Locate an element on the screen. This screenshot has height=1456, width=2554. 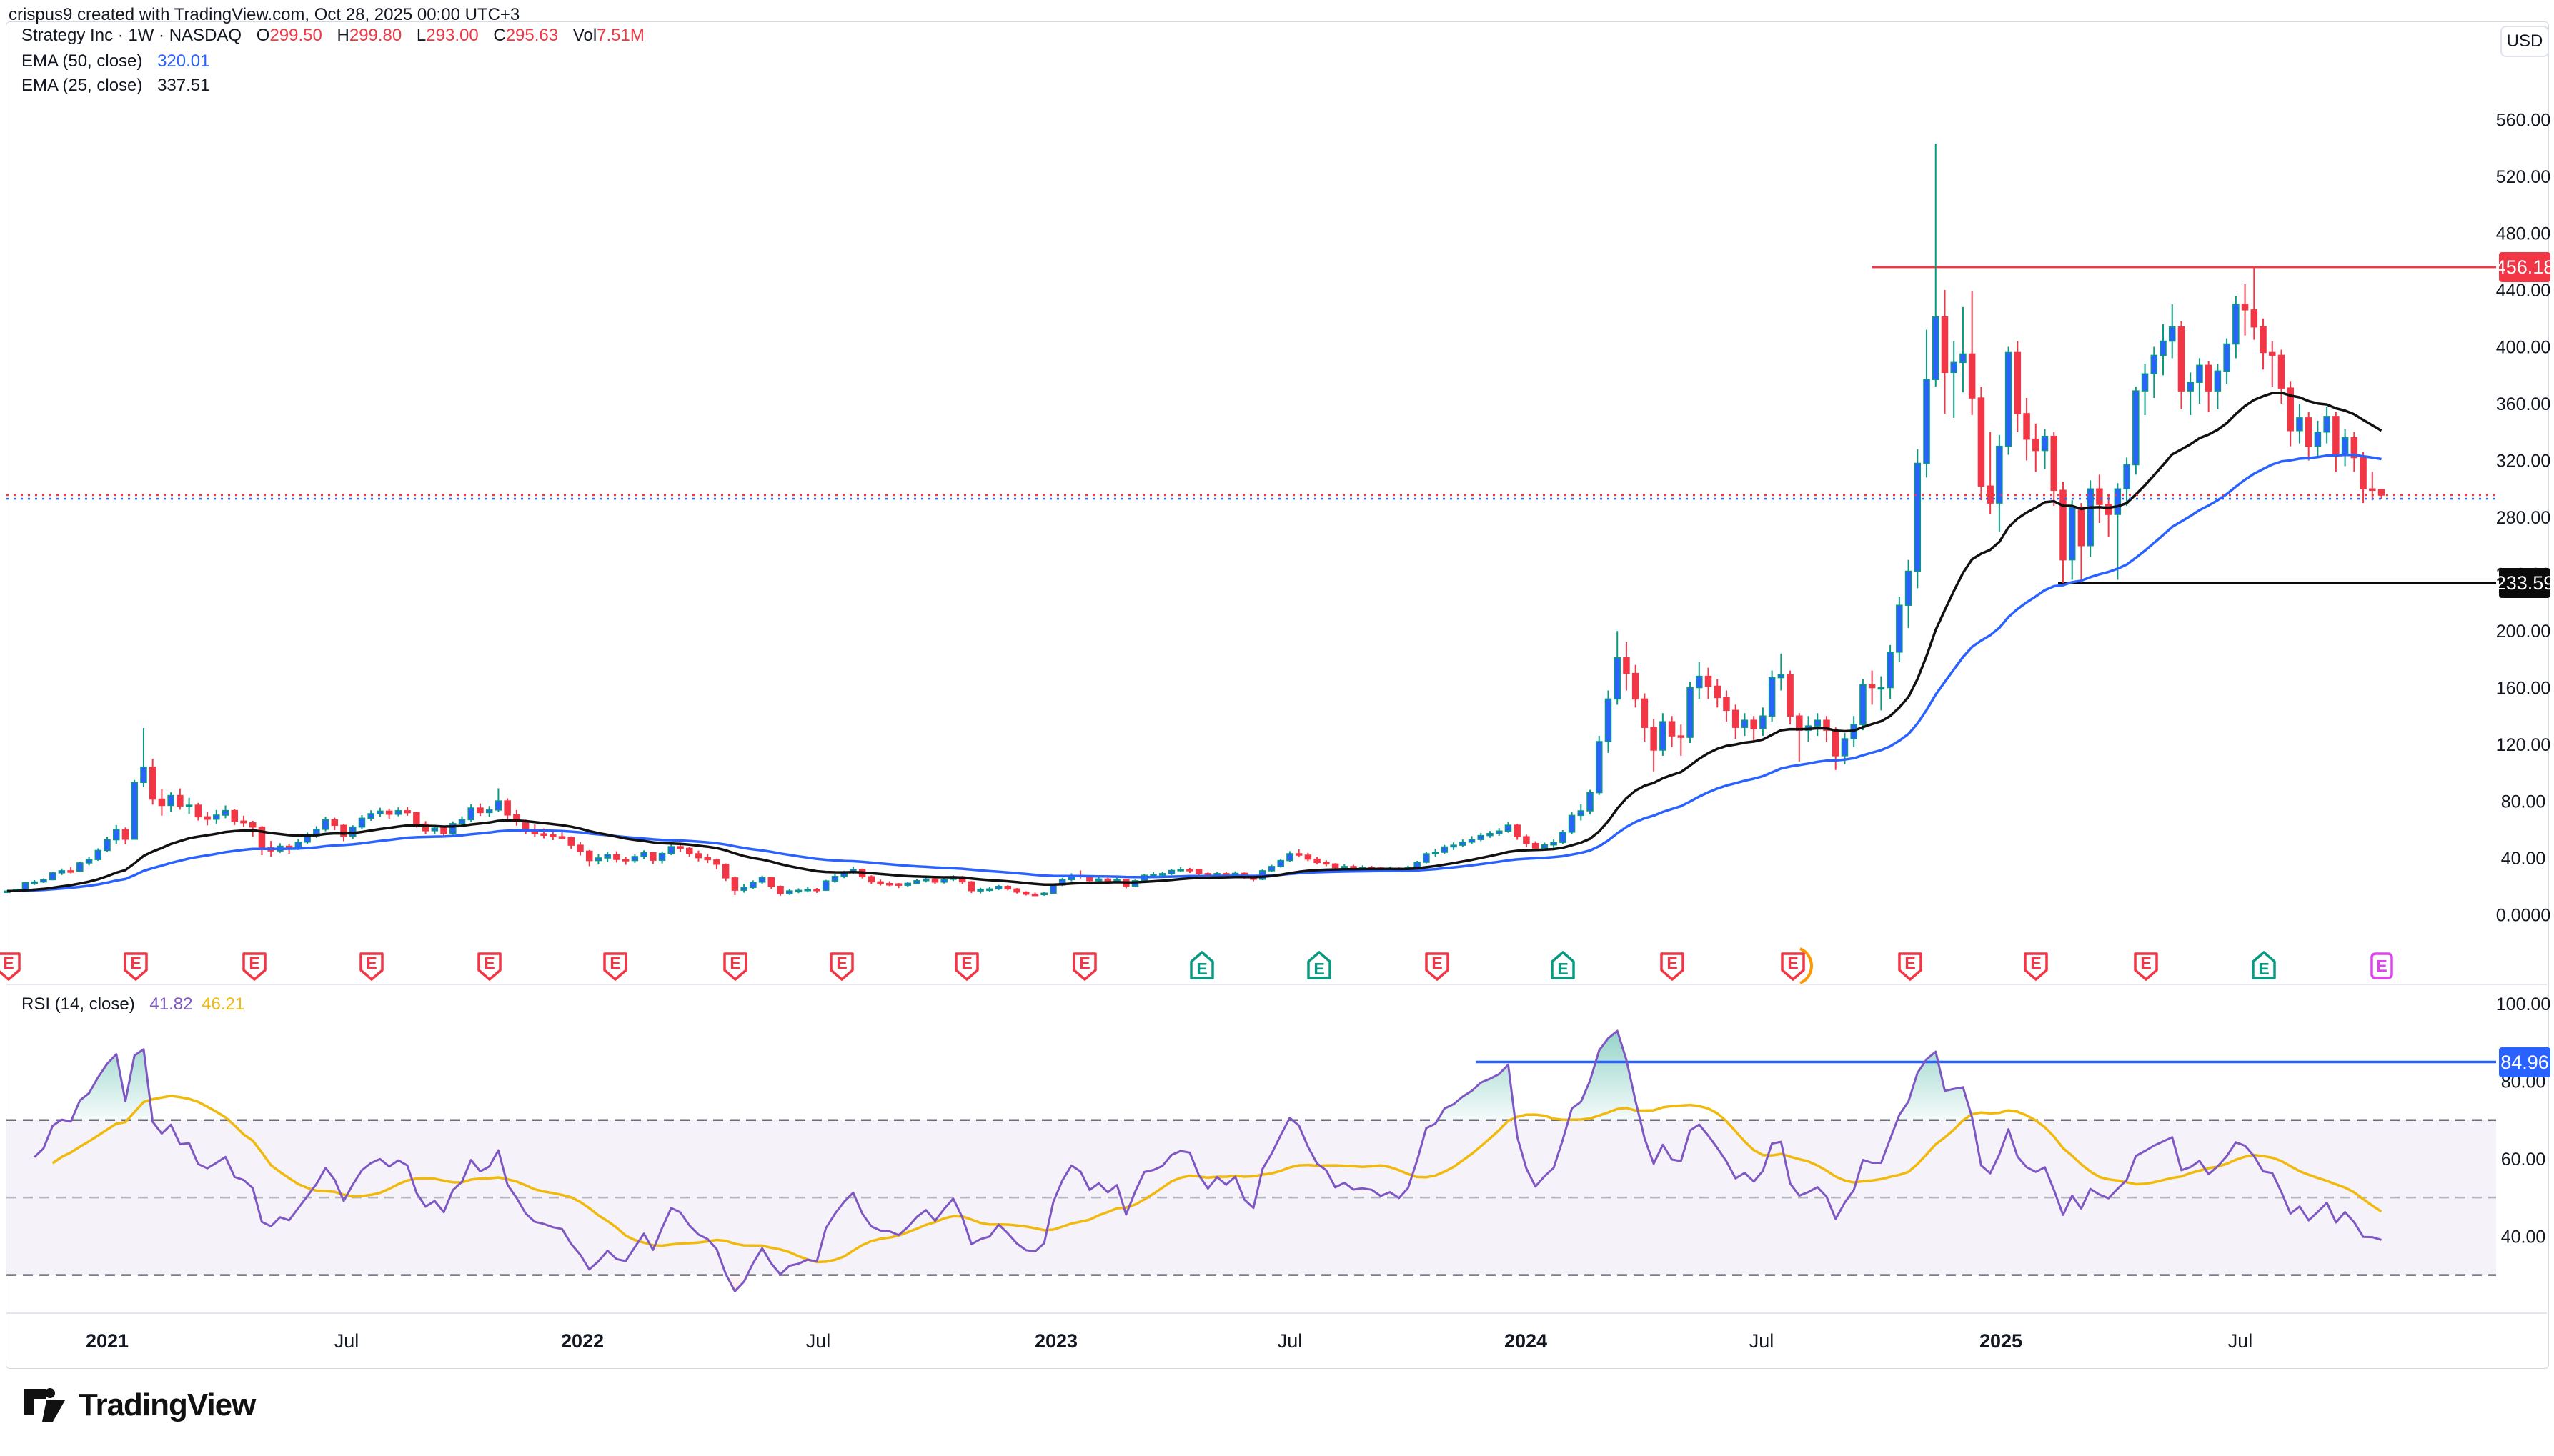
ema25-label: EMA (25, close) is located at coordinates (82, 85).